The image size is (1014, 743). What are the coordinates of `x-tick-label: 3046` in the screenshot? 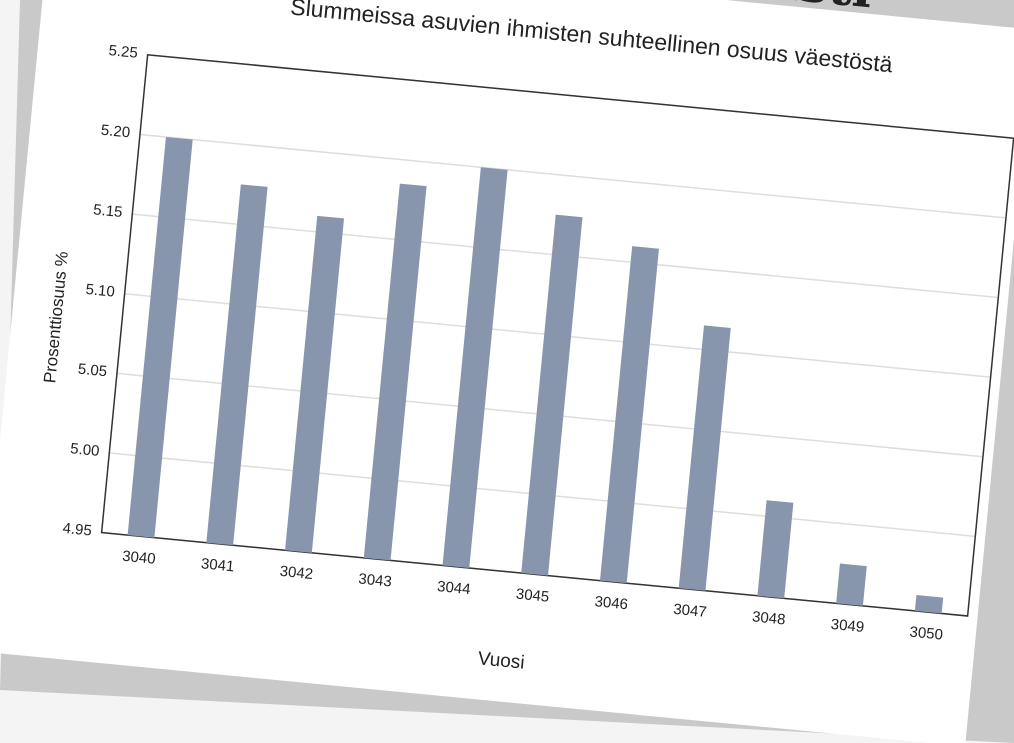 It's located at (611, 603).